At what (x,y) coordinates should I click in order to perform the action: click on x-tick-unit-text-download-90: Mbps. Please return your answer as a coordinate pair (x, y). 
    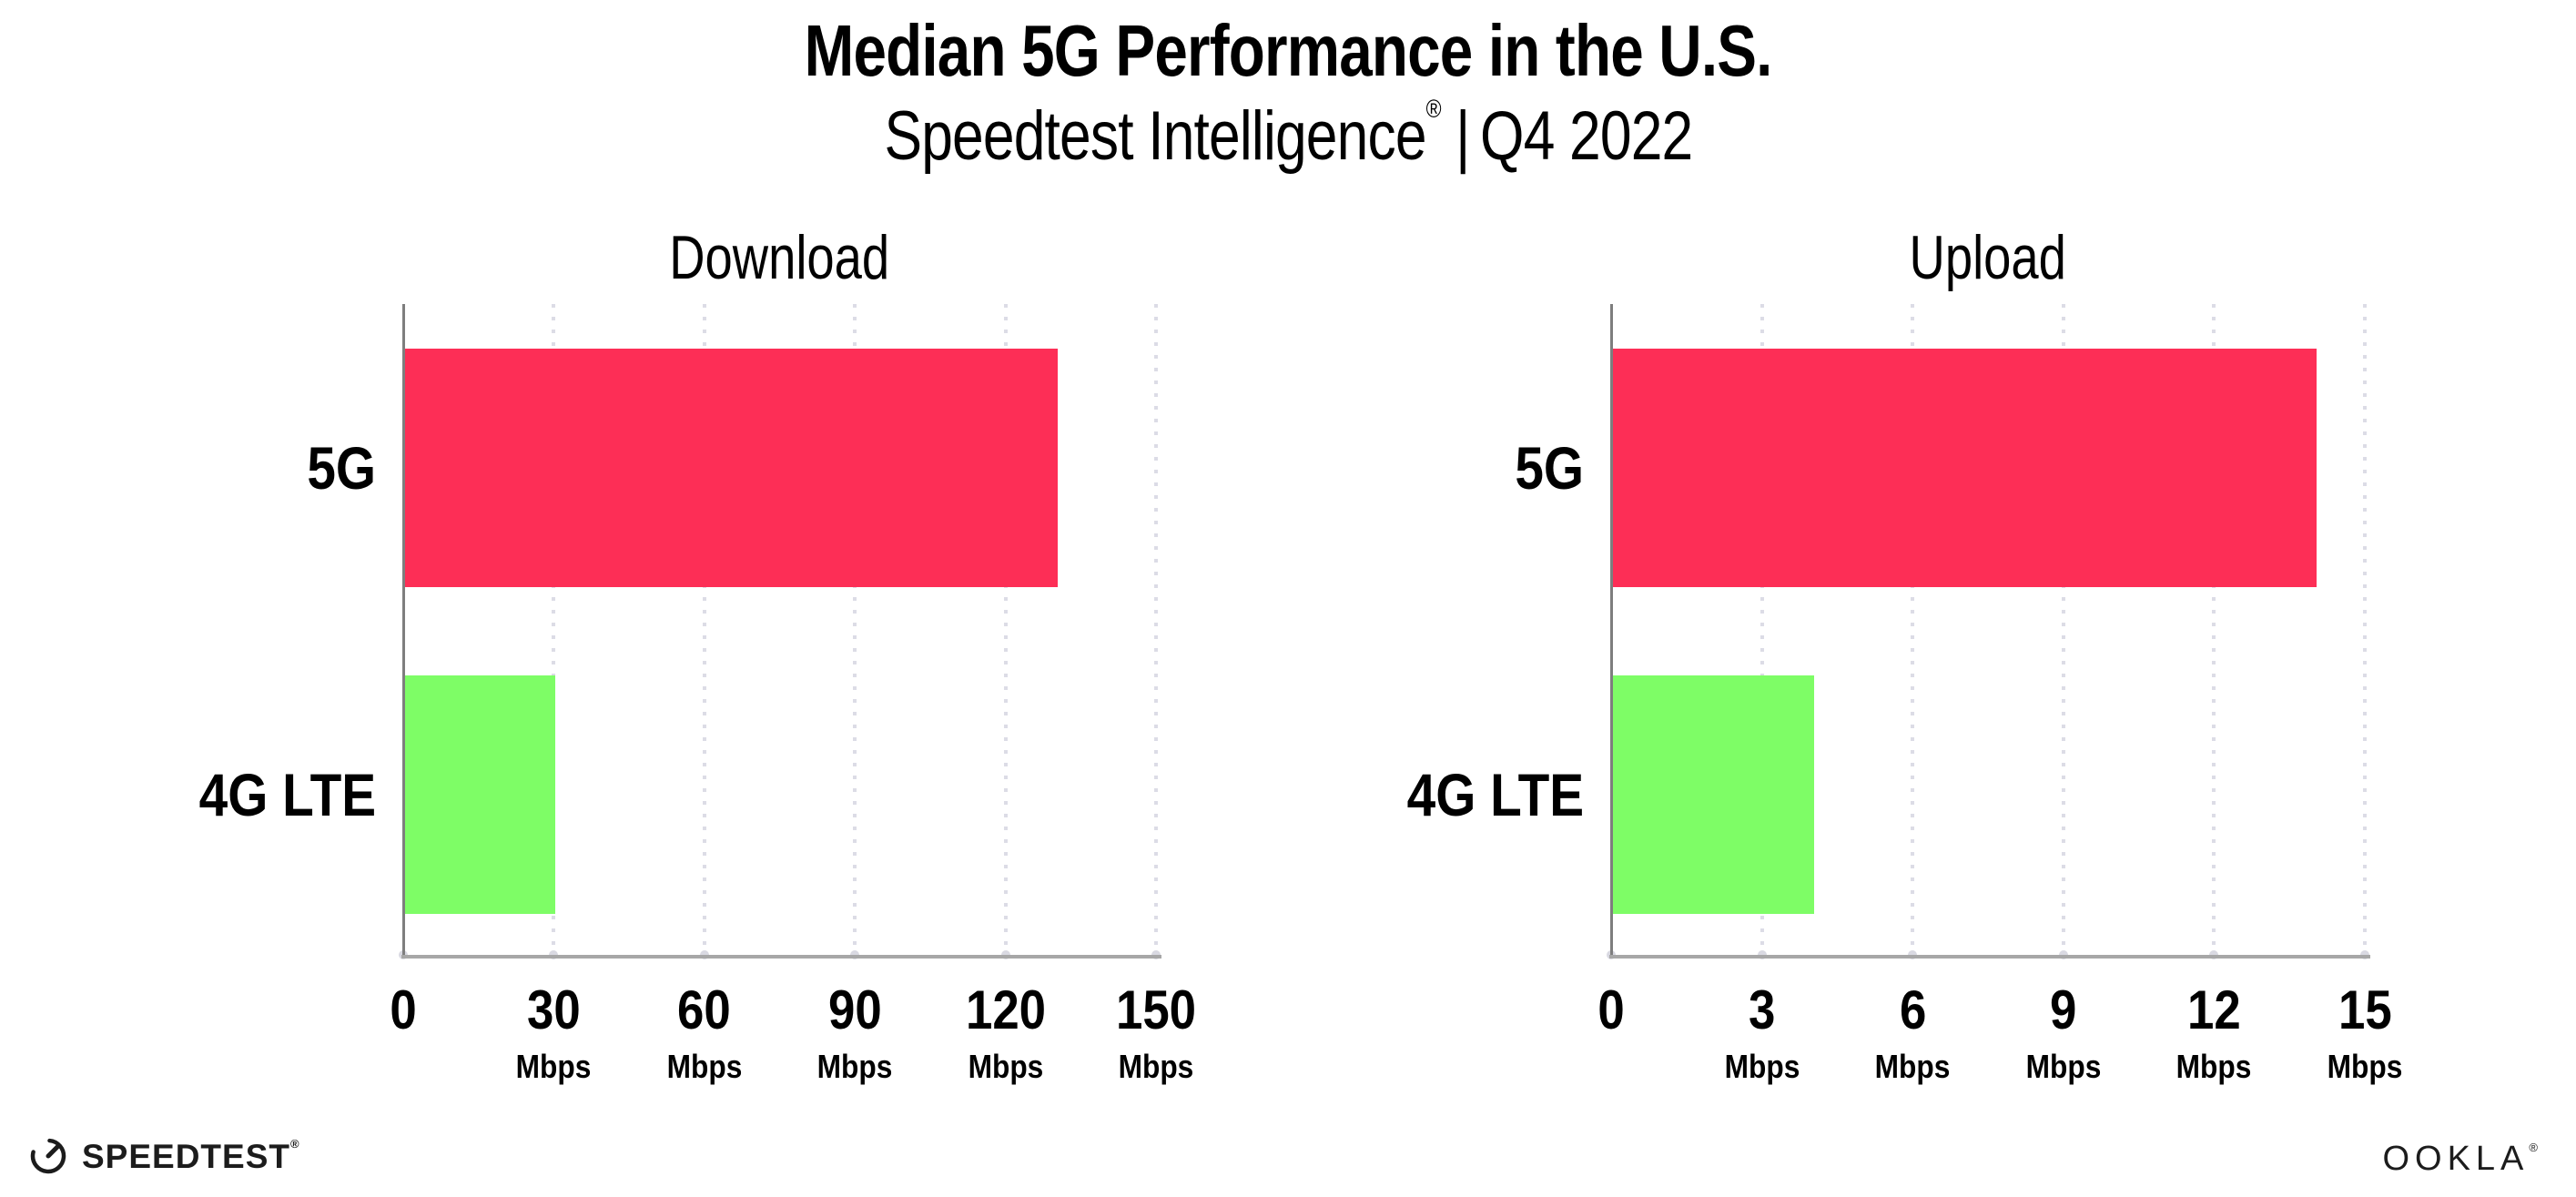
    Looking at the image, I should click on (854, 1066).